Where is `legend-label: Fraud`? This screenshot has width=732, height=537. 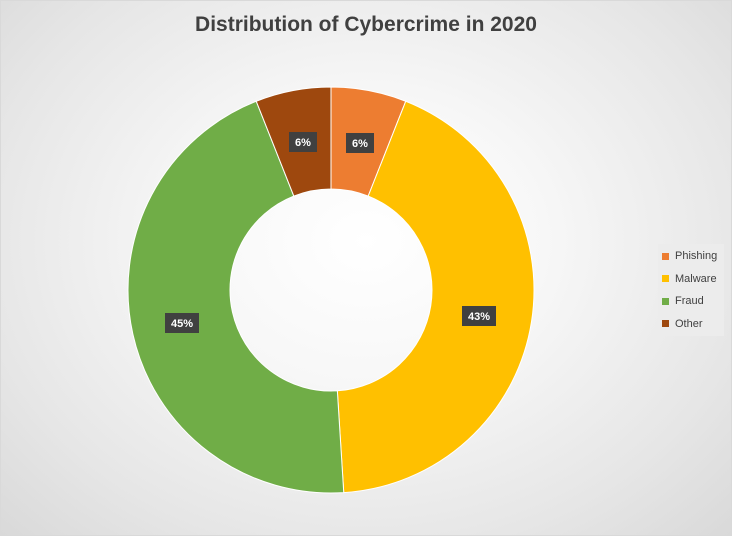
legend-label: Fraud is located at coordinates (689, 301).